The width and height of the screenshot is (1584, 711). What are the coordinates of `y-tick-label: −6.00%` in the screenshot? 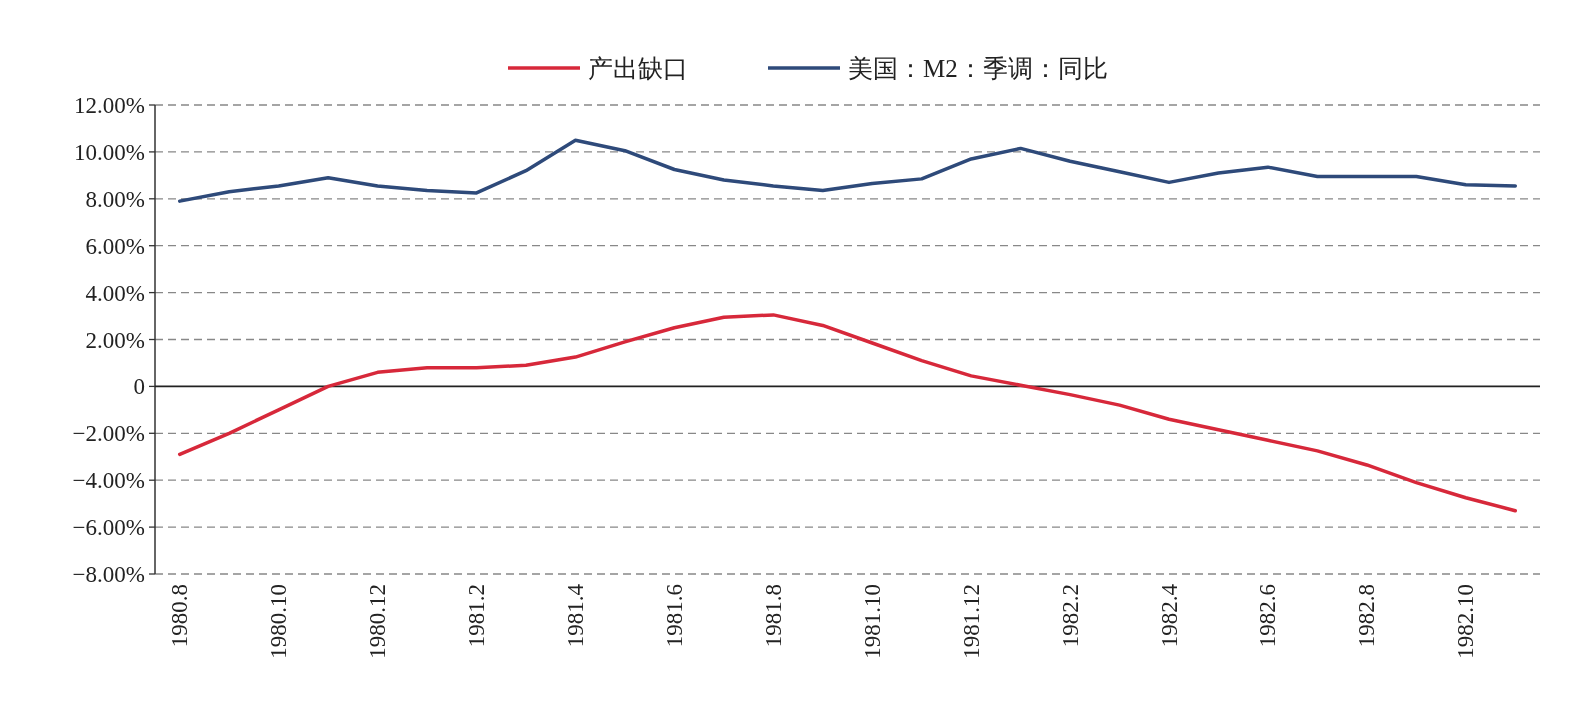 It's located at (108, 528).